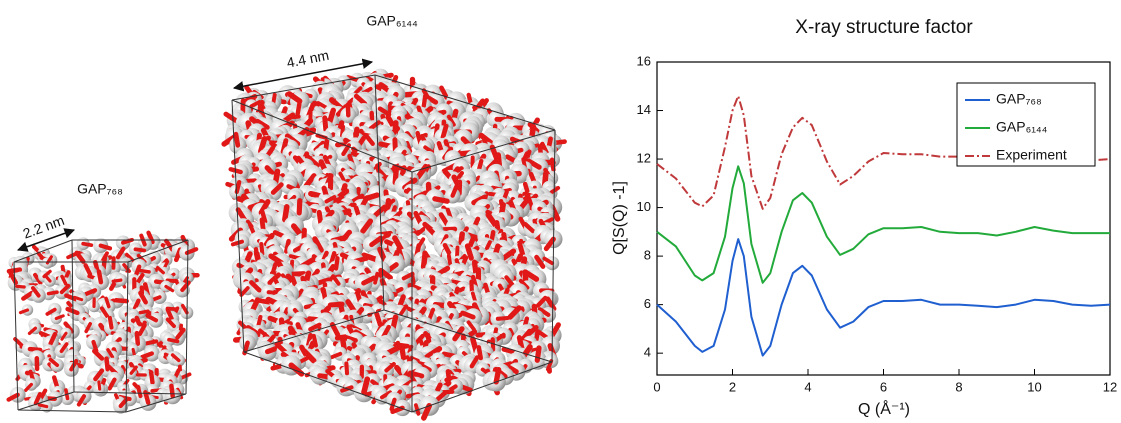 This screenshot has height=423, width=1121. What do you see at coordinates (732, 386) in the screenshot?
I see `x-tick-label: 2` at bounding box center [732, 386].